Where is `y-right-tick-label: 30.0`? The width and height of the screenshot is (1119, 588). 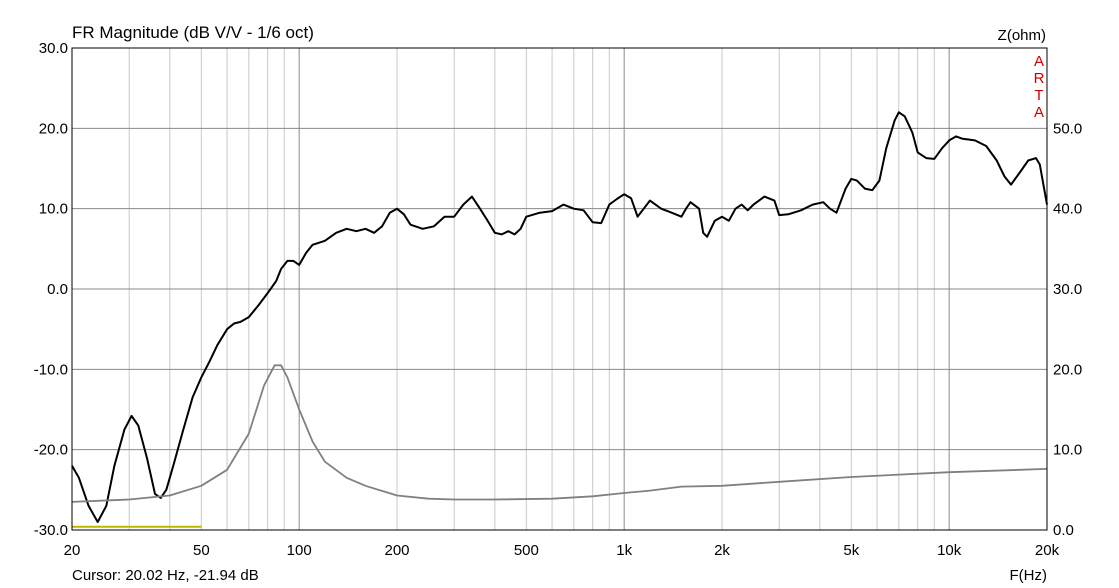
y-right-tick-label: 30.0 is located at coordinates (1067, 289).